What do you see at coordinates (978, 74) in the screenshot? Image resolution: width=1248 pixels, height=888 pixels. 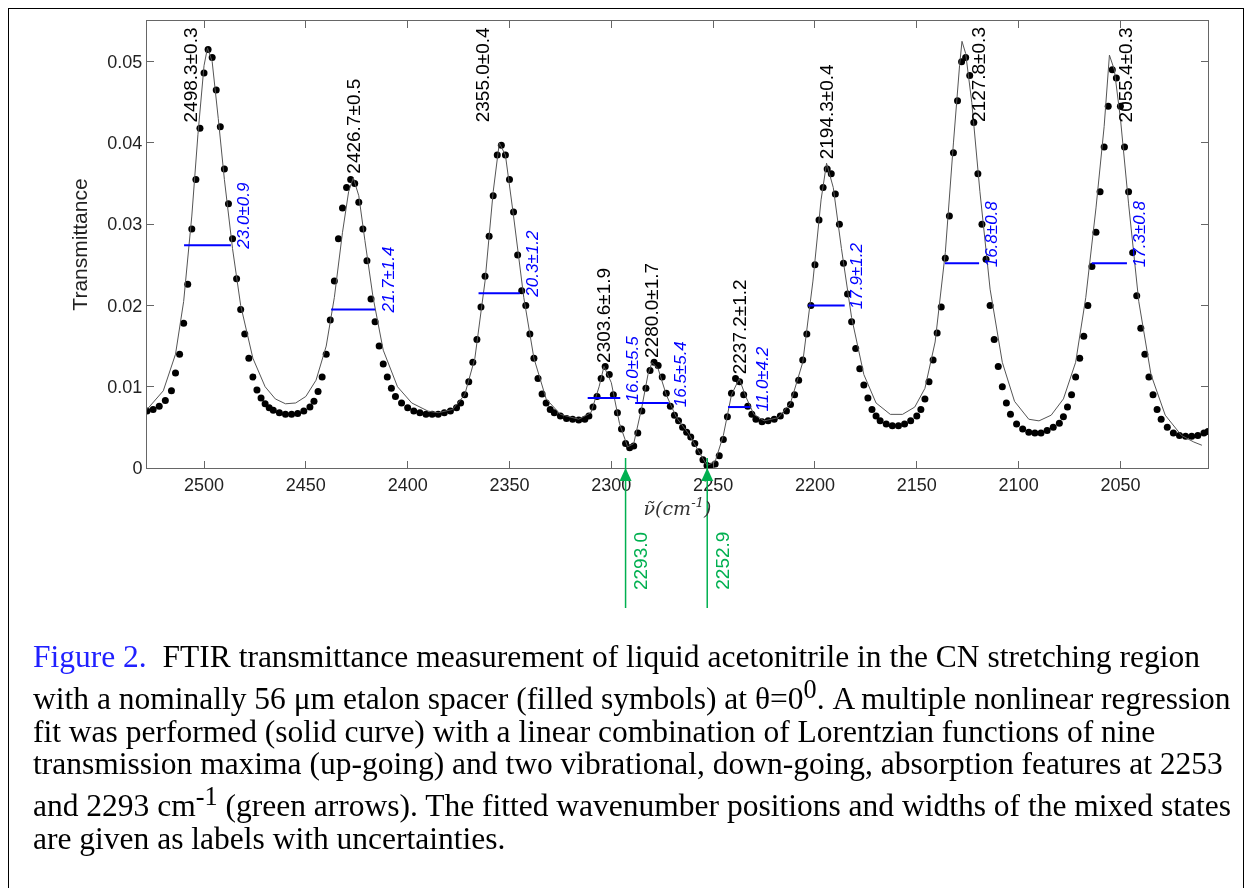 I see `annotation: 2127.8±0.3` at bounding box center [978, 74].